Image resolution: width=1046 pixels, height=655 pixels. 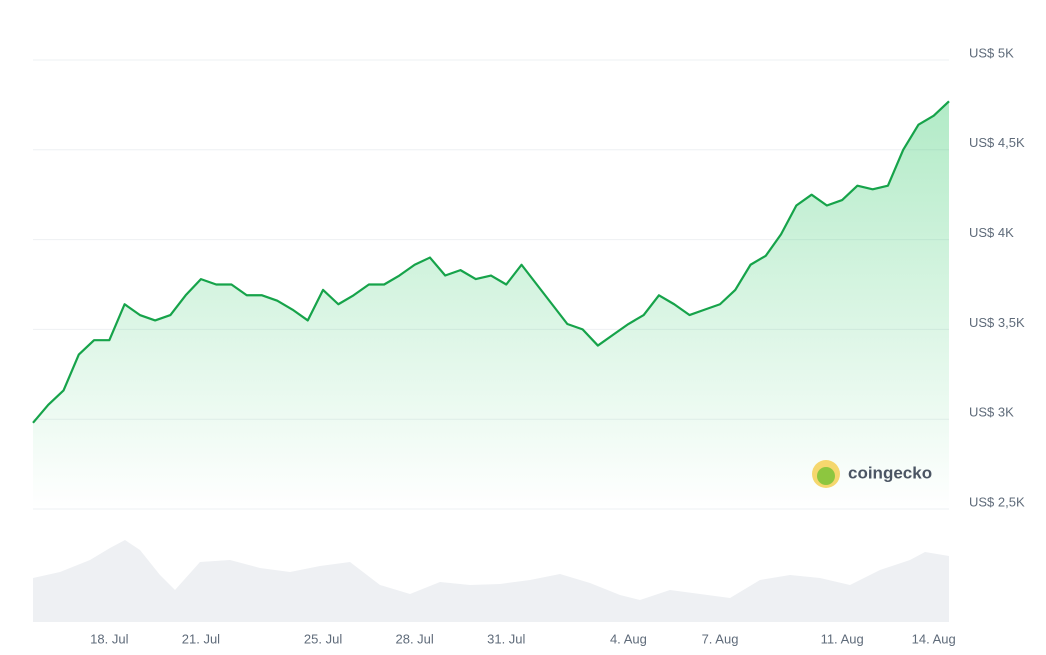 I want to click on y-tick-label: US$ 3,5K, so click(x=997, y=322).